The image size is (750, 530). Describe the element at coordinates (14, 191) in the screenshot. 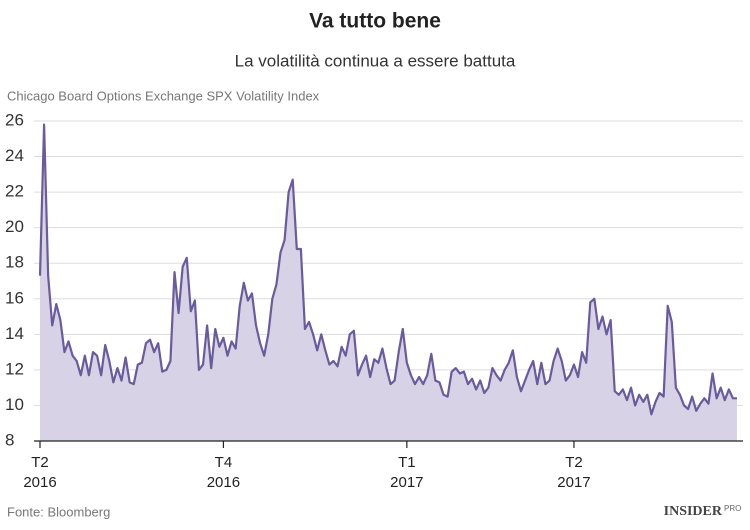

I see `y-tick-label: 22` at that location.